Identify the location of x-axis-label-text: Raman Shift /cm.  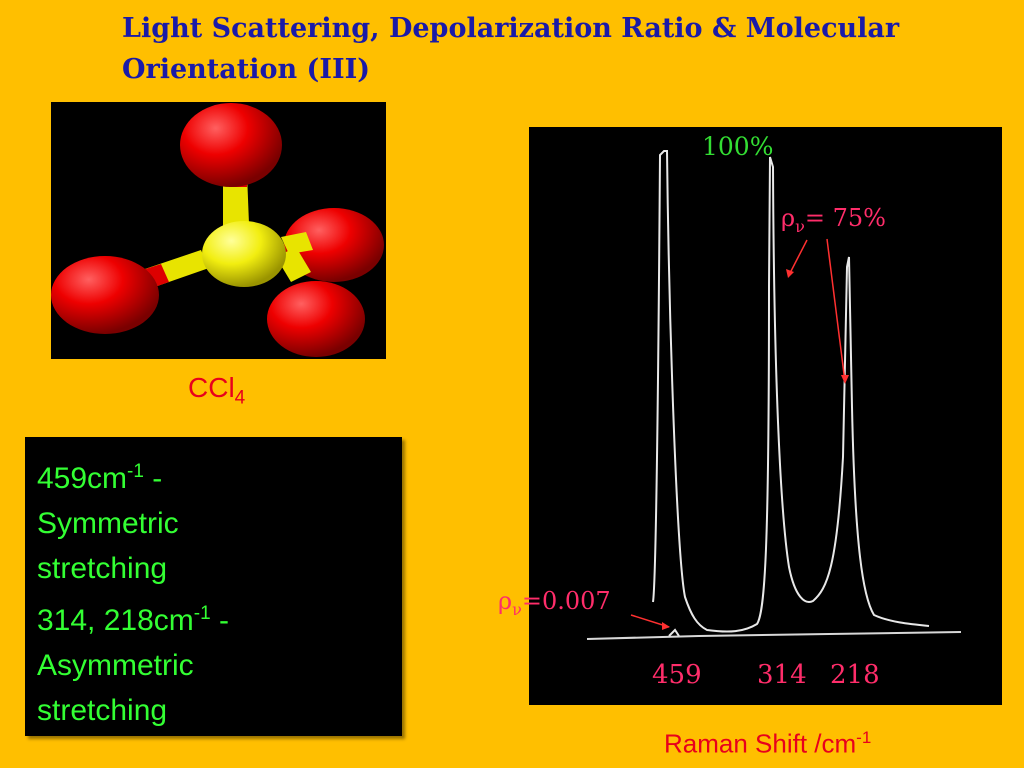
(760, 743).